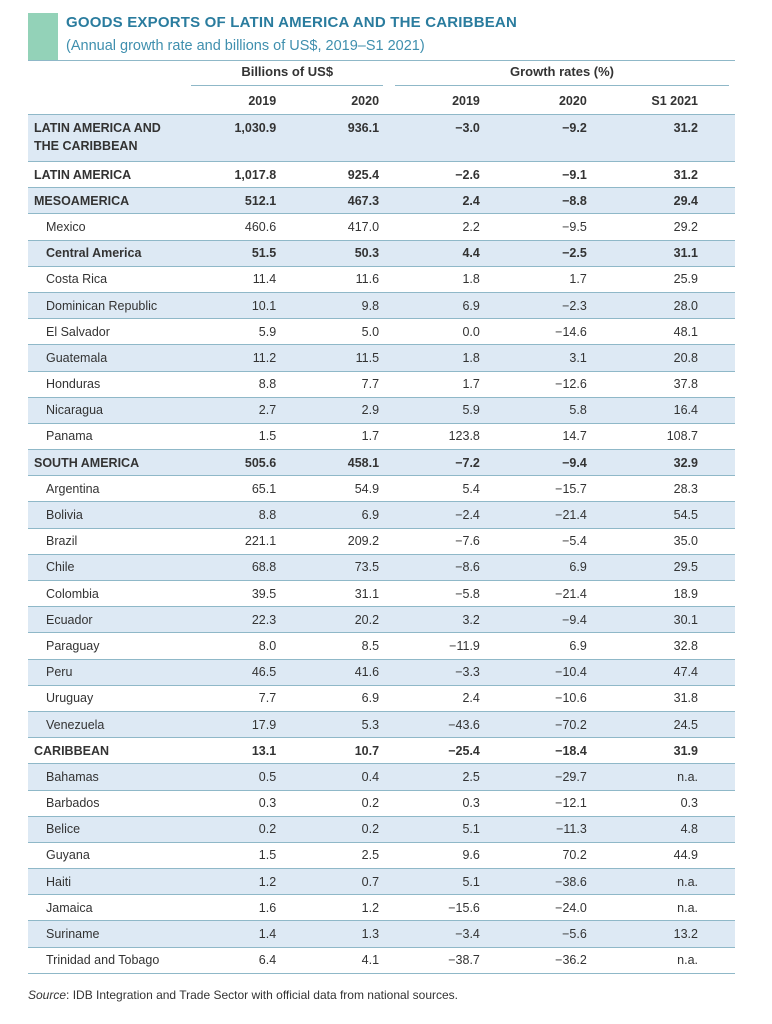 This screenshot has width=772, height=1024. I want to click on cell-value: 7.7, so click(236, 698).